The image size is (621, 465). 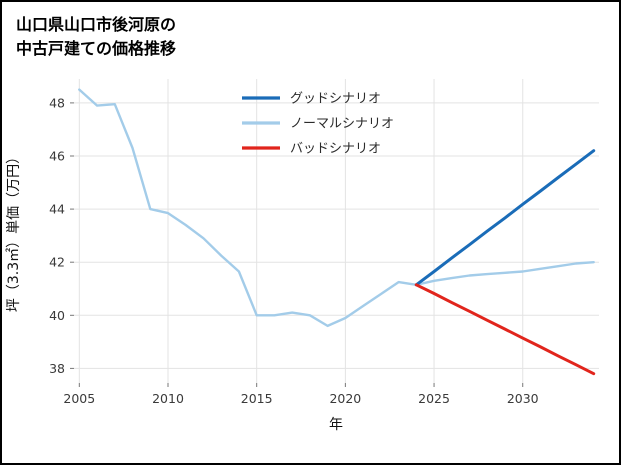 What do you see at coordinates (14, 231) in the screenshot?
I see `y-axis-label: 坪（3.3㎡）単価（万円）` at bounding box center [14, 231].